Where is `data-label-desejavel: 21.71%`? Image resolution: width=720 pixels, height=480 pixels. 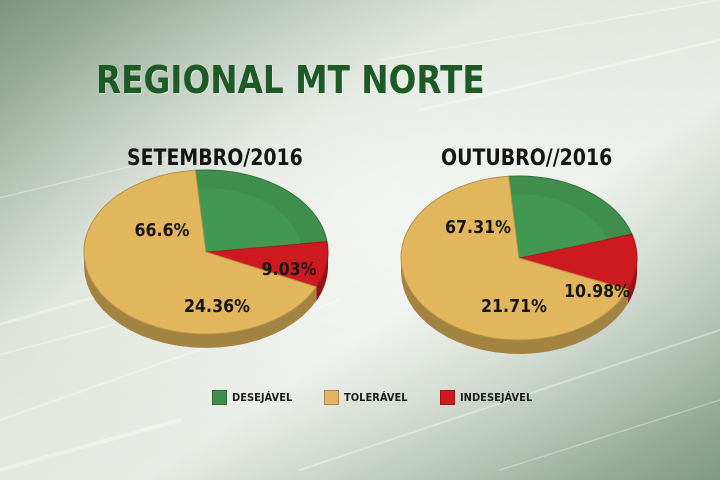
data-label-desejavel: 21.71% is located at coordinates (514, 305).